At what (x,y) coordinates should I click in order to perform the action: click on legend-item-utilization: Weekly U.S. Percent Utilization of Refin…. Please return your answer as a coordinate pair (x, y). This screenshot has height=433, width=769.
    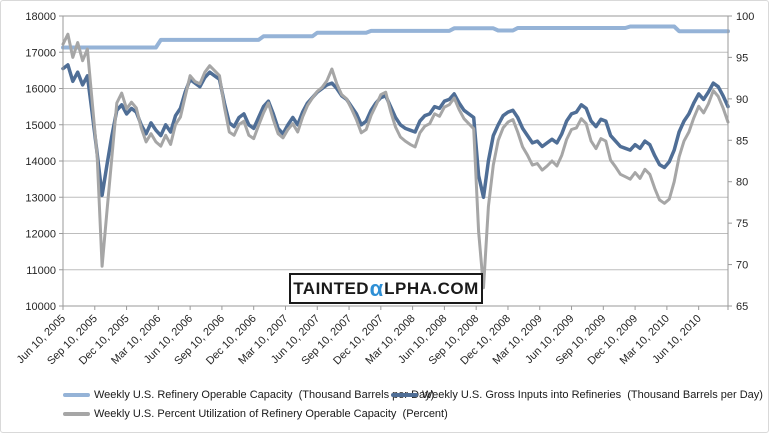
    Looking at the image, I should click on (255, 414).